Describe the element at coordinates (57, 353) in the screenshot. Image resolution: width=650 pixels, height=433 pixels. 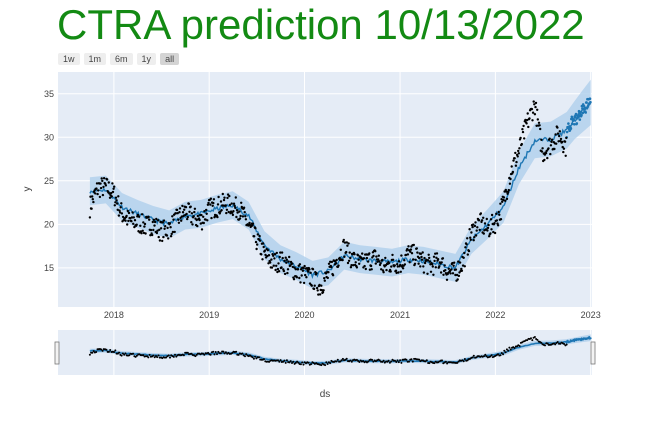
I see `rangeslider-left-handle` at that location.